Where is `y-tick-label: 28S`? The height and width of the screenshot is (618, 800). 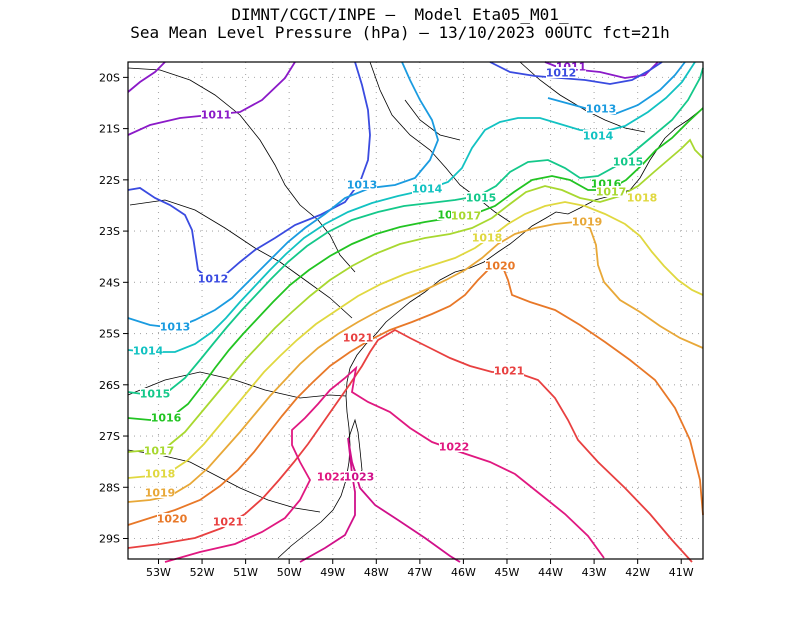
y-tick-label: 28S is located at coordinates (109, 487).